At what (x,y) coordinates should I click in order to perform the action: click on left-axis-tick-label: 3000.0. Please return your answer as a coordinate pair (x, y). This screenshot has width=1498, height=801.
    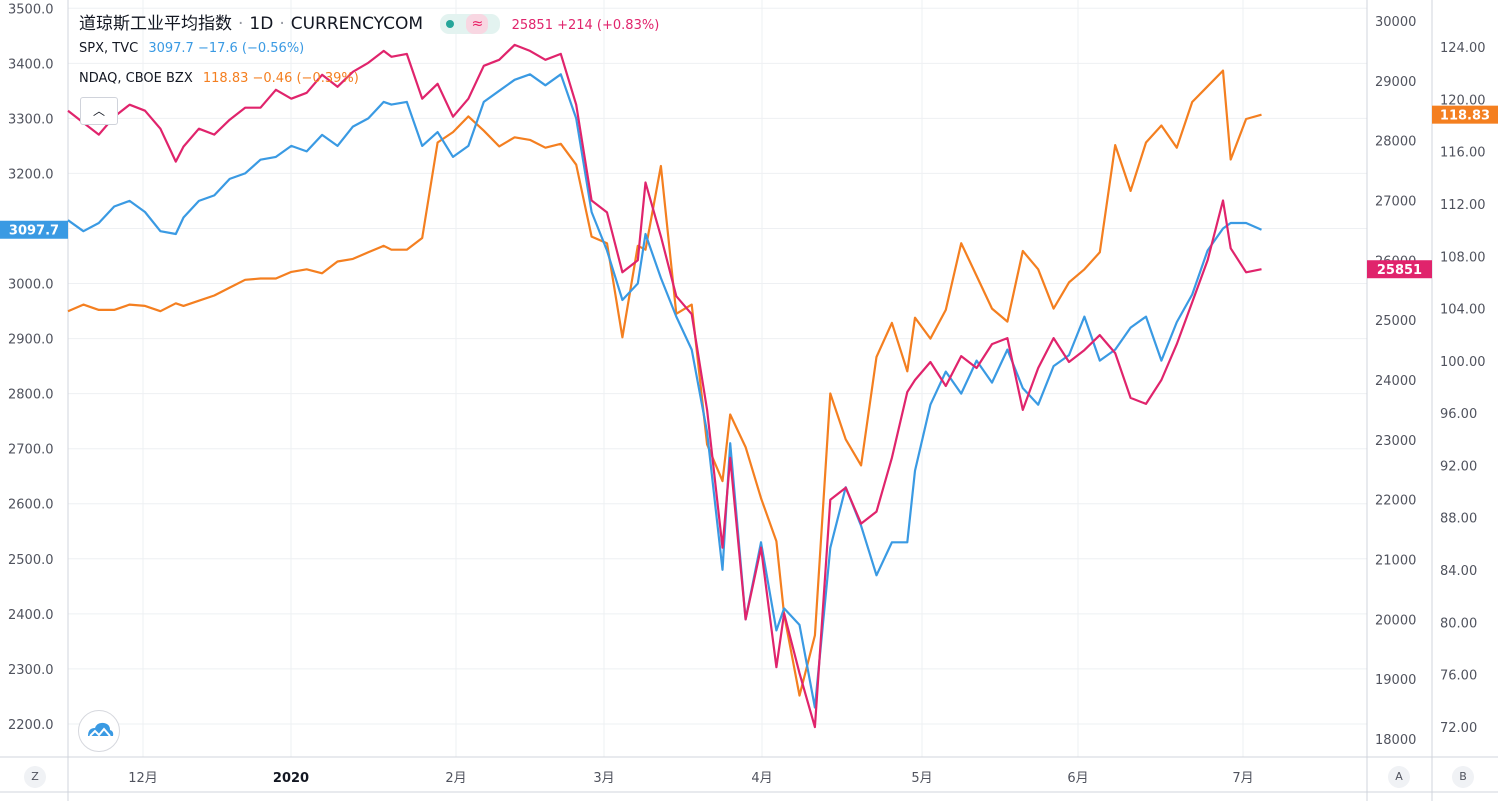
    Looking at the image, I should click on (31, 285).